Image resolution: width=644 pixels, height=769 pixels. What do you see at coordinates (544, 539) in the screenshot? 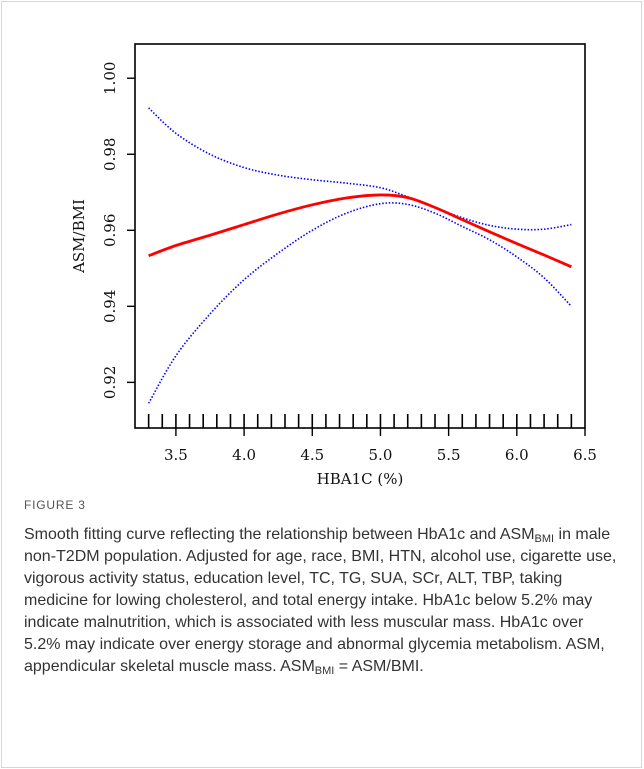
I see `caption-asm-sub: BMI` at bounding box center [544, 539].